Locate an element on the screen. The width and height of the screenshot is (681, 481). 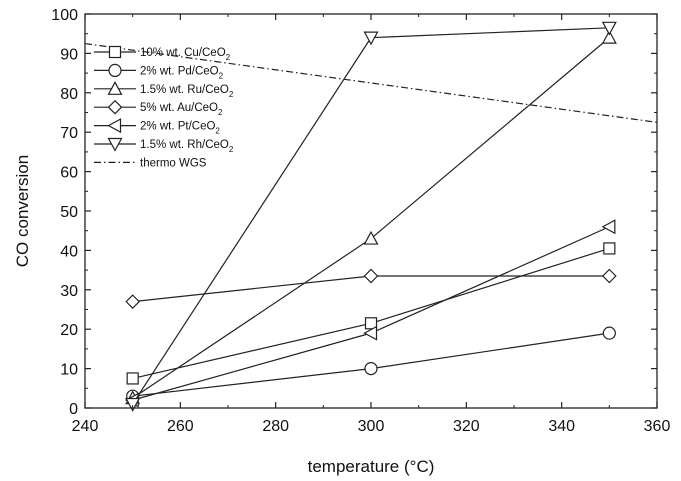
y-axis-title: CO conversion is located at coordinates (22, 211).